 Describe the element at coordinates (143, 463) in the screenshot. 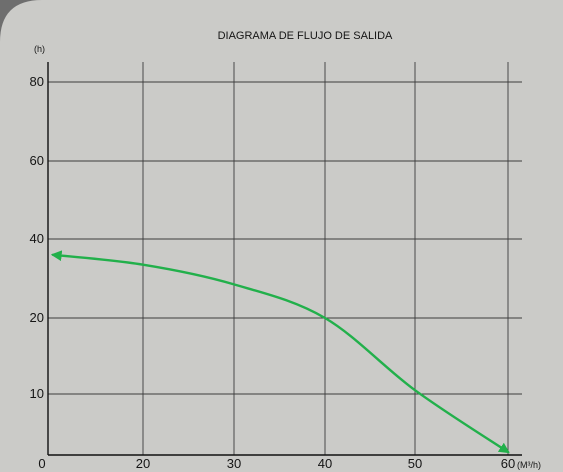

I see `x-tick-label: 20` at that location.